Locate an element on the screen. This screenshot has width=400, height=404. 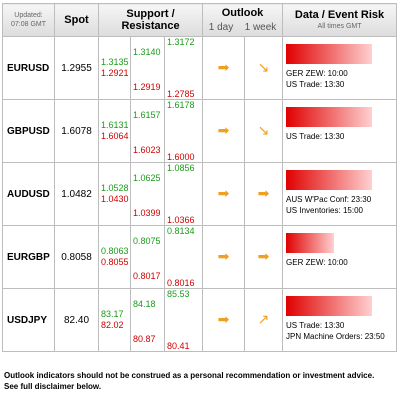
level-cell: 84.18 80.87 is located at coordinates (147, 320).